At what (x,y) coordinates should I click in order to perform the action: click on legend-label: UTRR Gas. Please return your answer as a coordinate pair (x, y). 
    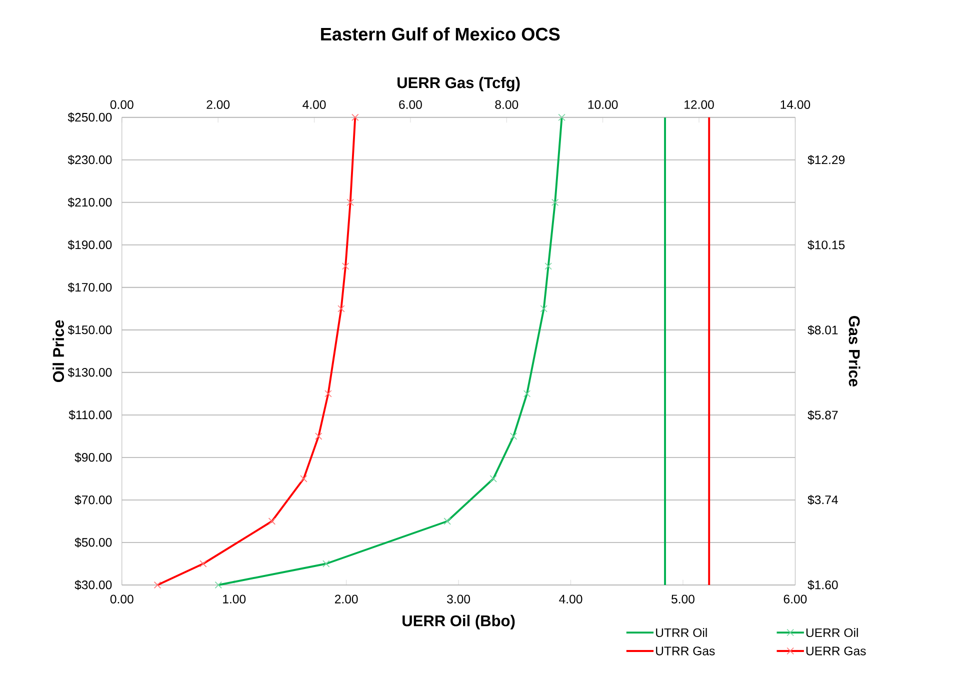
    Looking at the image, I should click on (685, 651).